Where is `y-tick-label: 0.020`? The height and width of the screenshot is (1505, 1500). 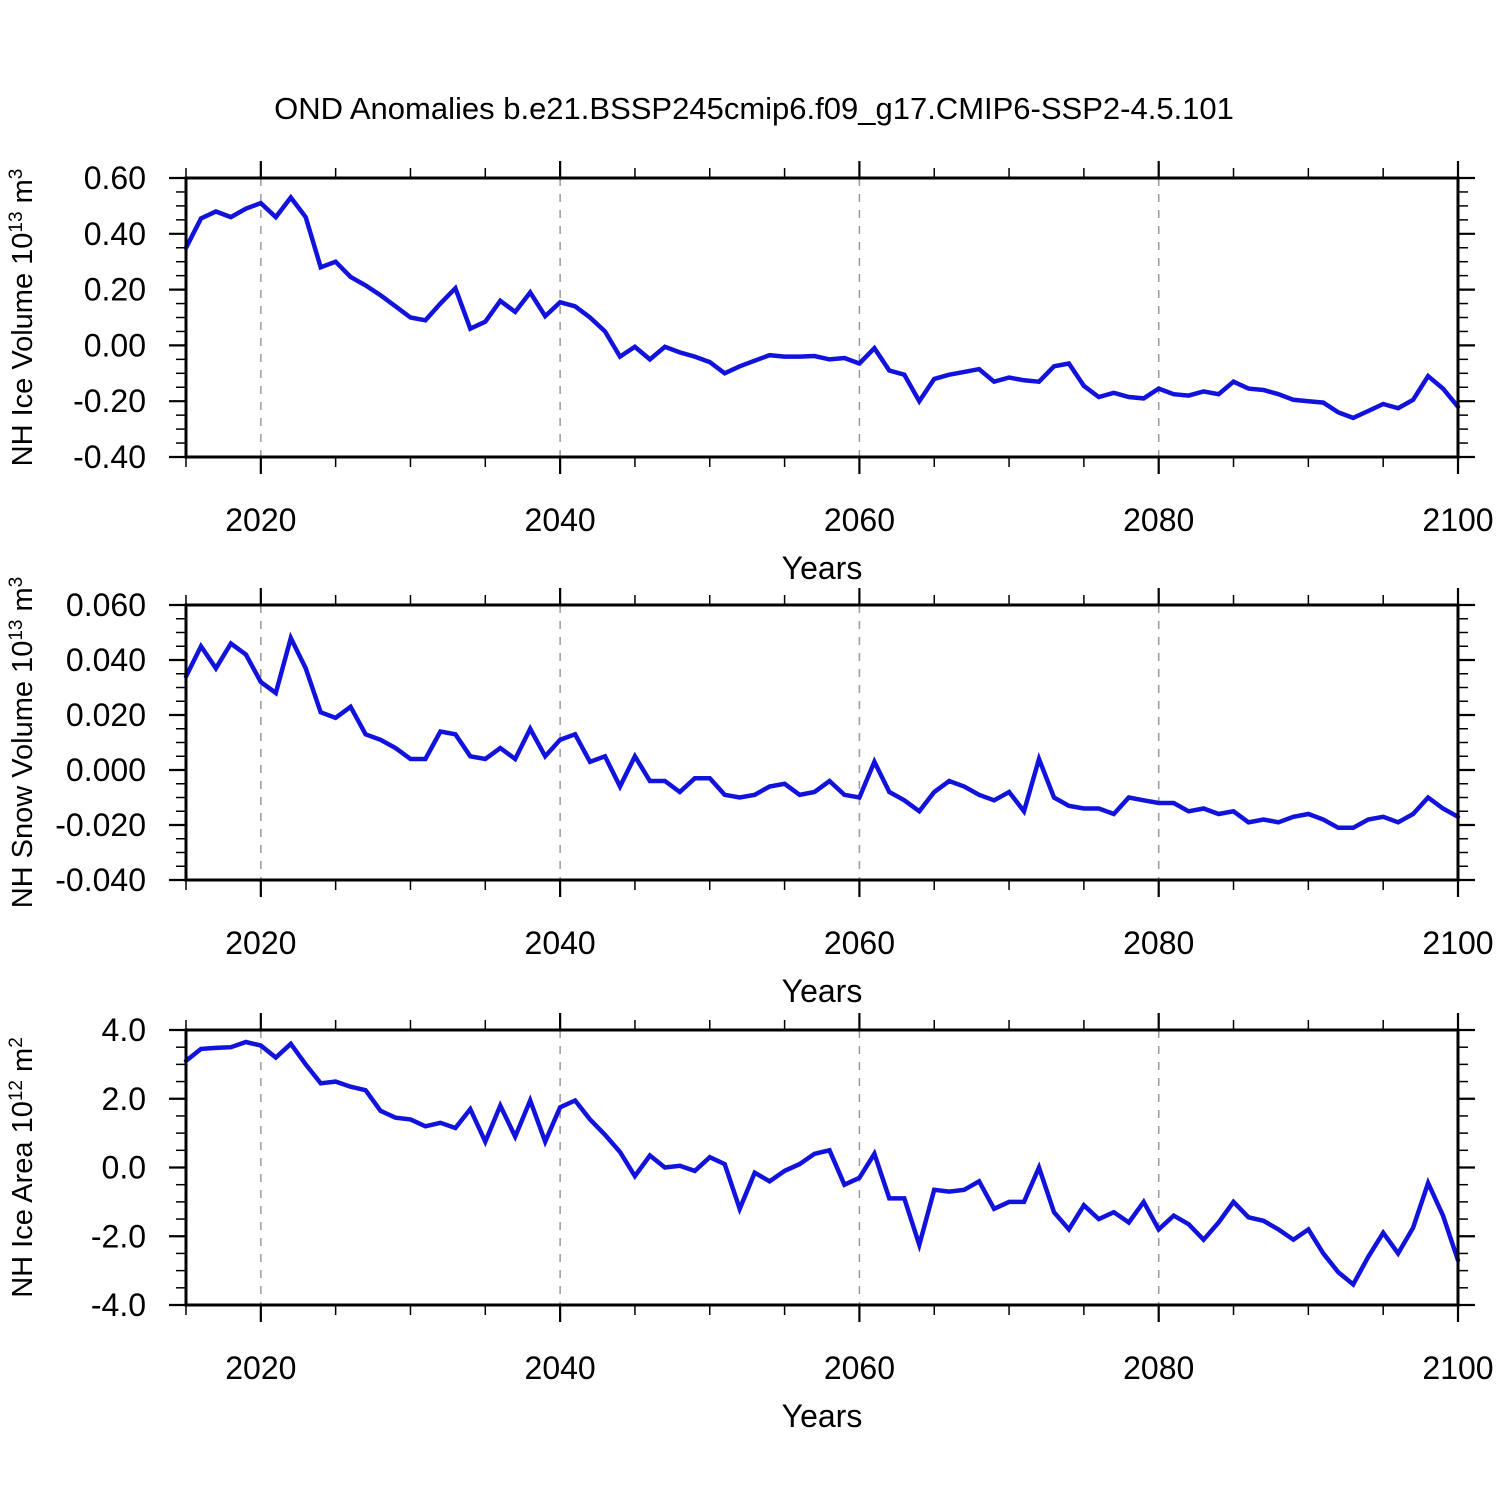 y-tick-label: 0.020 is located at coordinates (106, 715).